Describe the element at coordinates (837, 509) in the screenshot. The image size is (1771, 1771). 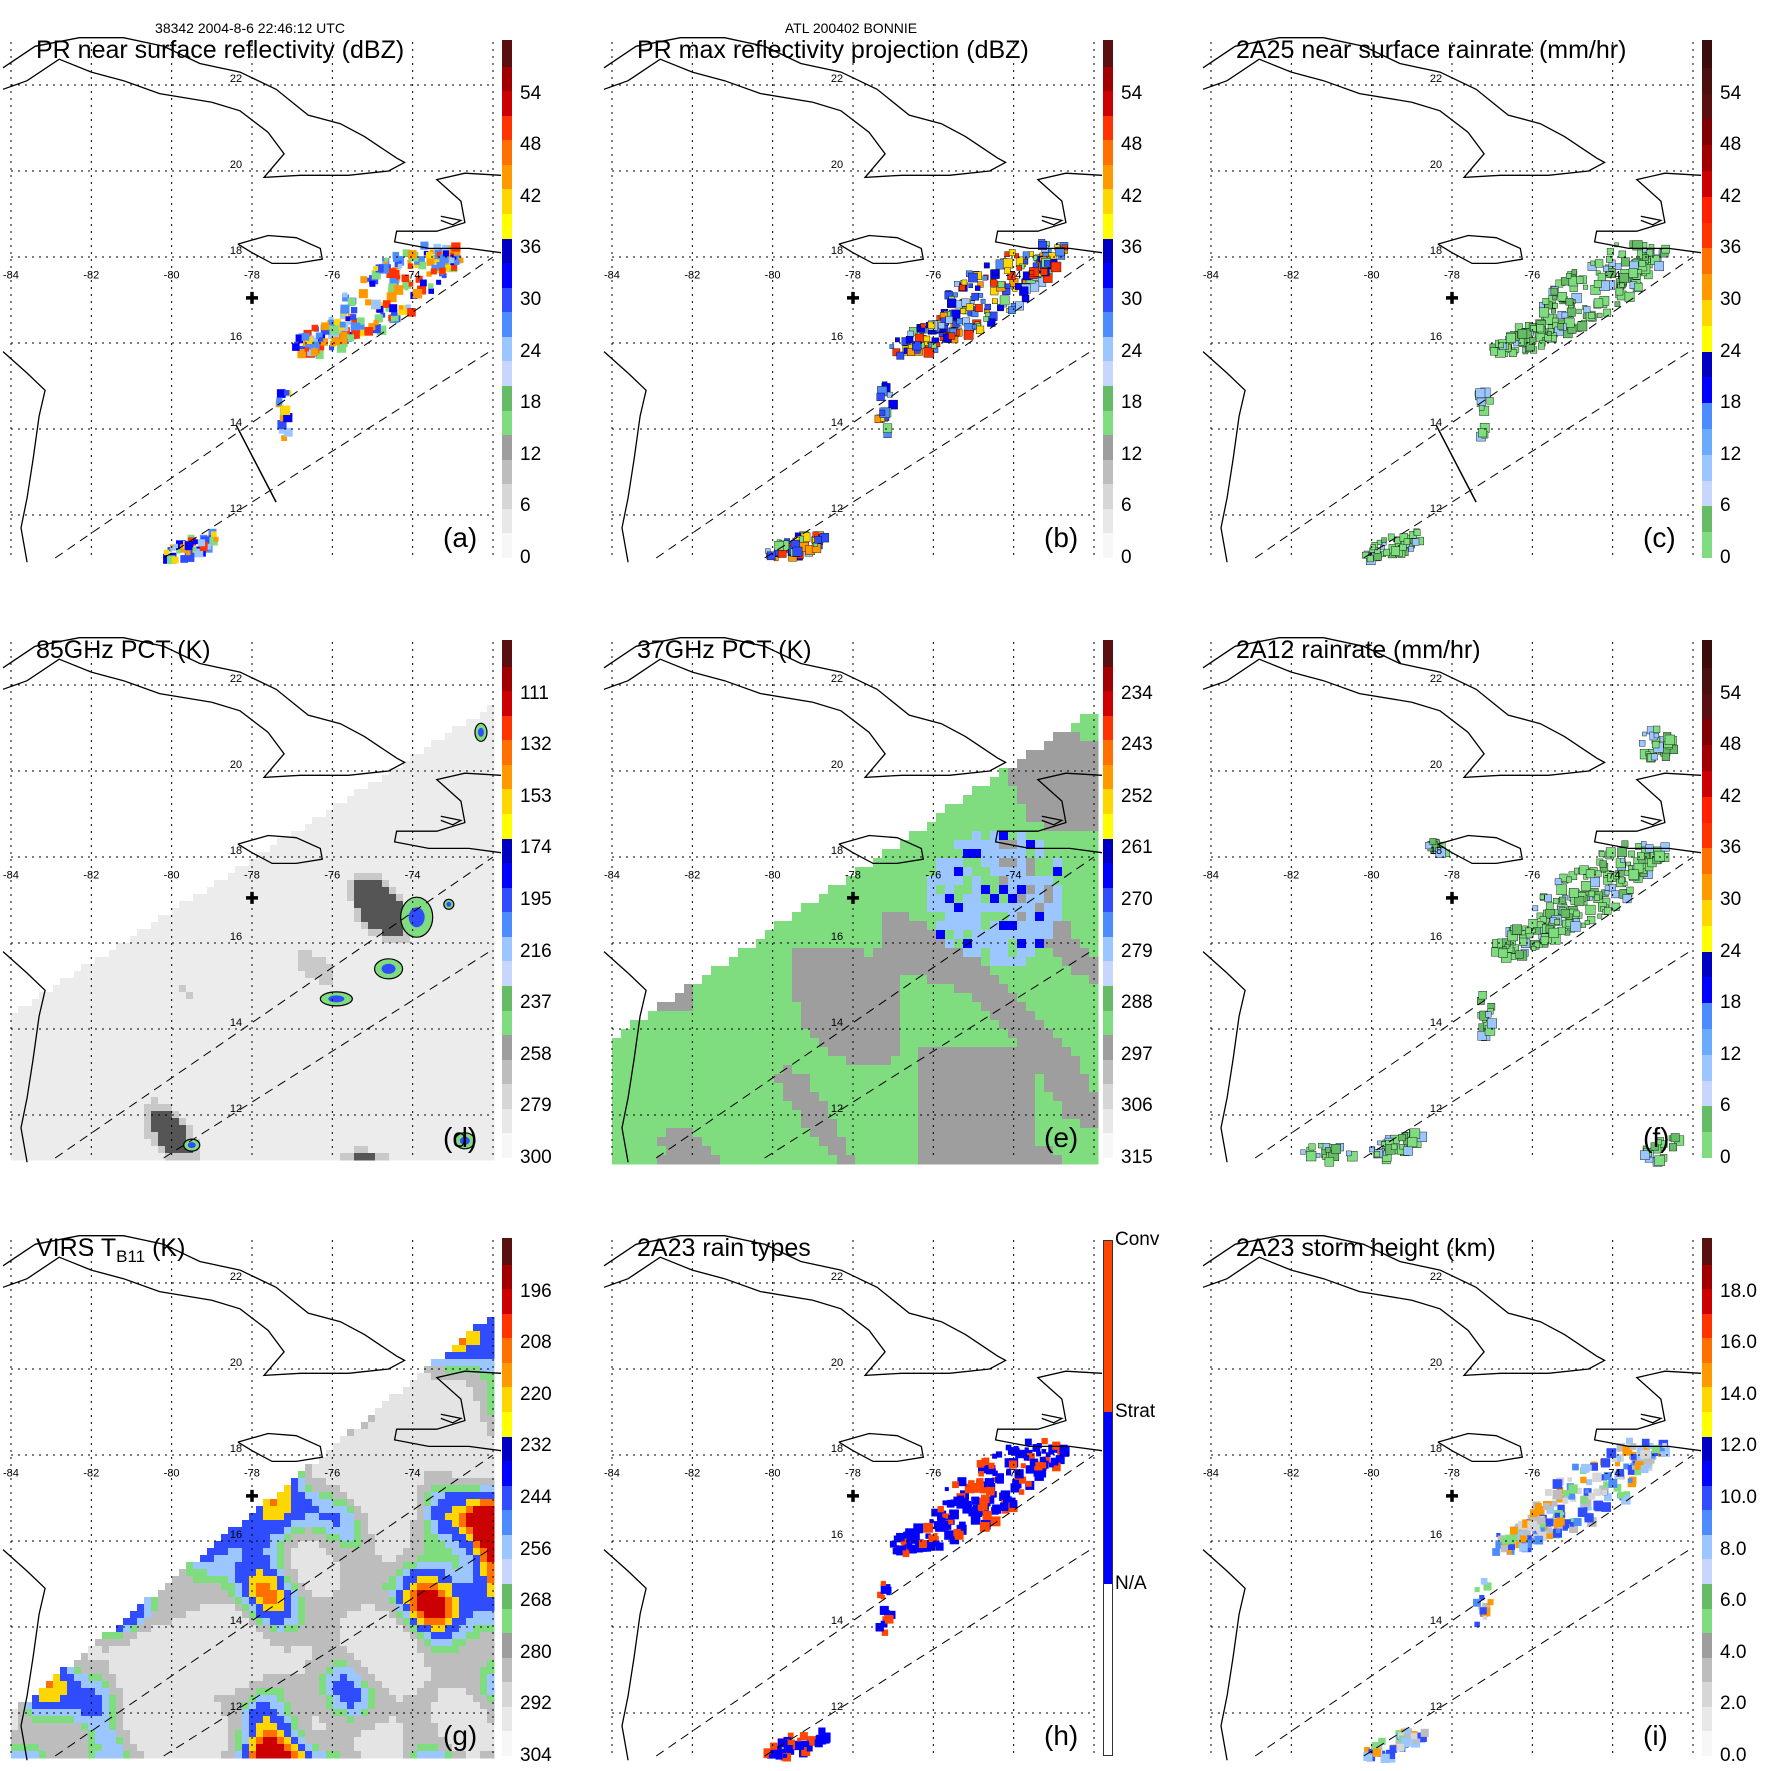
I see `lat-label: 12` at that location.